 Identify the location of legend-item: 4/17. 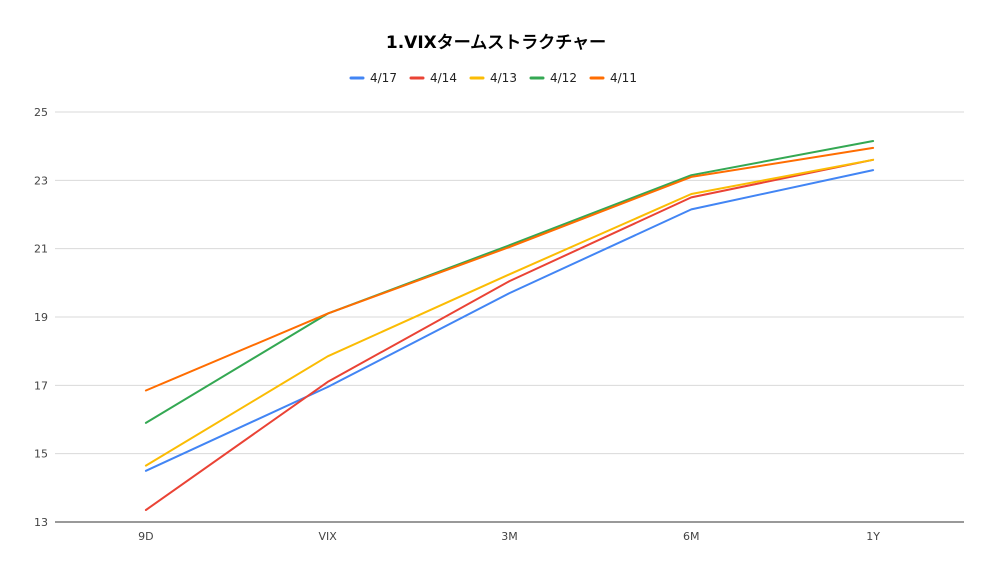
(373, 78).